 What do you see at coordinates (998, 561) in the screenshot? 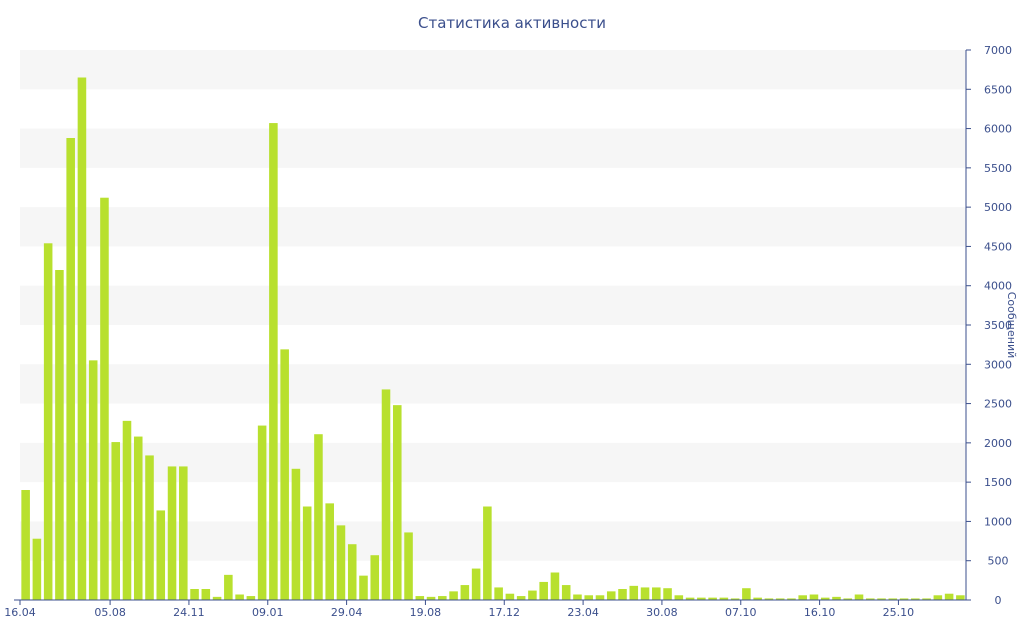
I see `y-tick-label: 500` at bounding box center [998, 561].